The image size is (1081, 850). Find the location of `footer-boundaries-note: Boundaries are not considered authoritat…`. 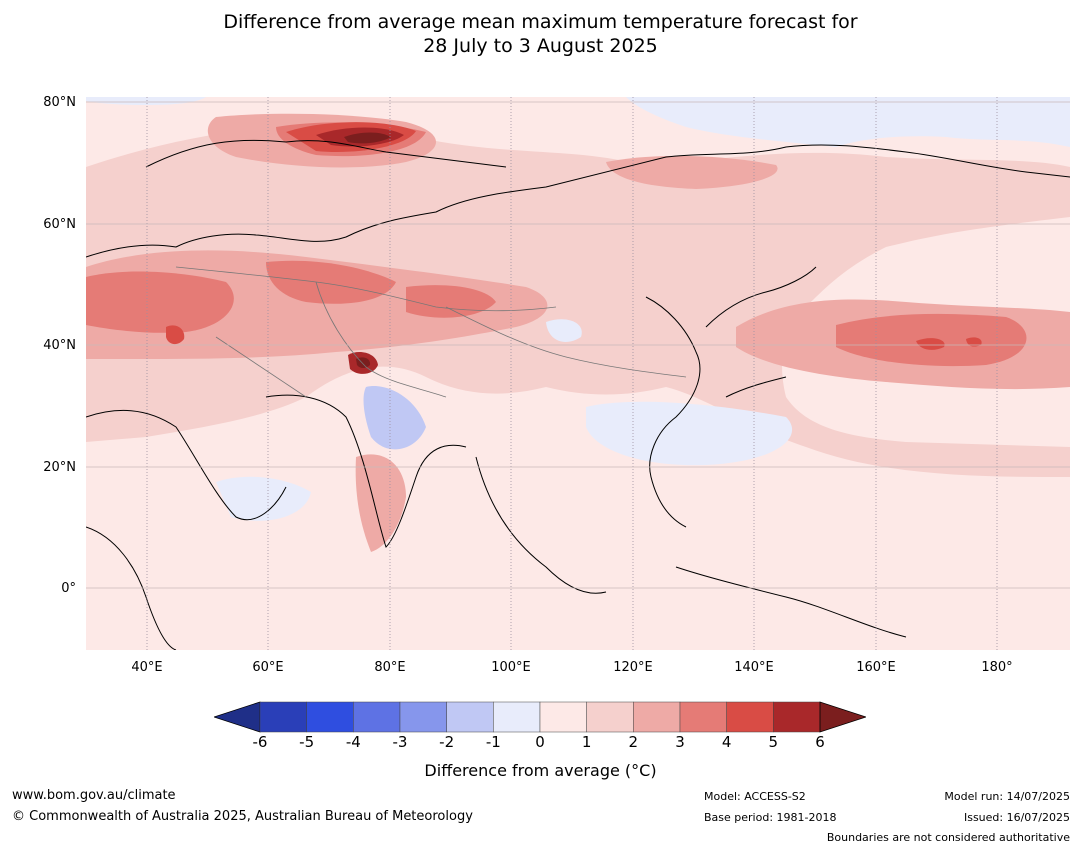

footer-boundaries-note: Boundaries are not considered authoritat… is located at coordinates (948, 837).